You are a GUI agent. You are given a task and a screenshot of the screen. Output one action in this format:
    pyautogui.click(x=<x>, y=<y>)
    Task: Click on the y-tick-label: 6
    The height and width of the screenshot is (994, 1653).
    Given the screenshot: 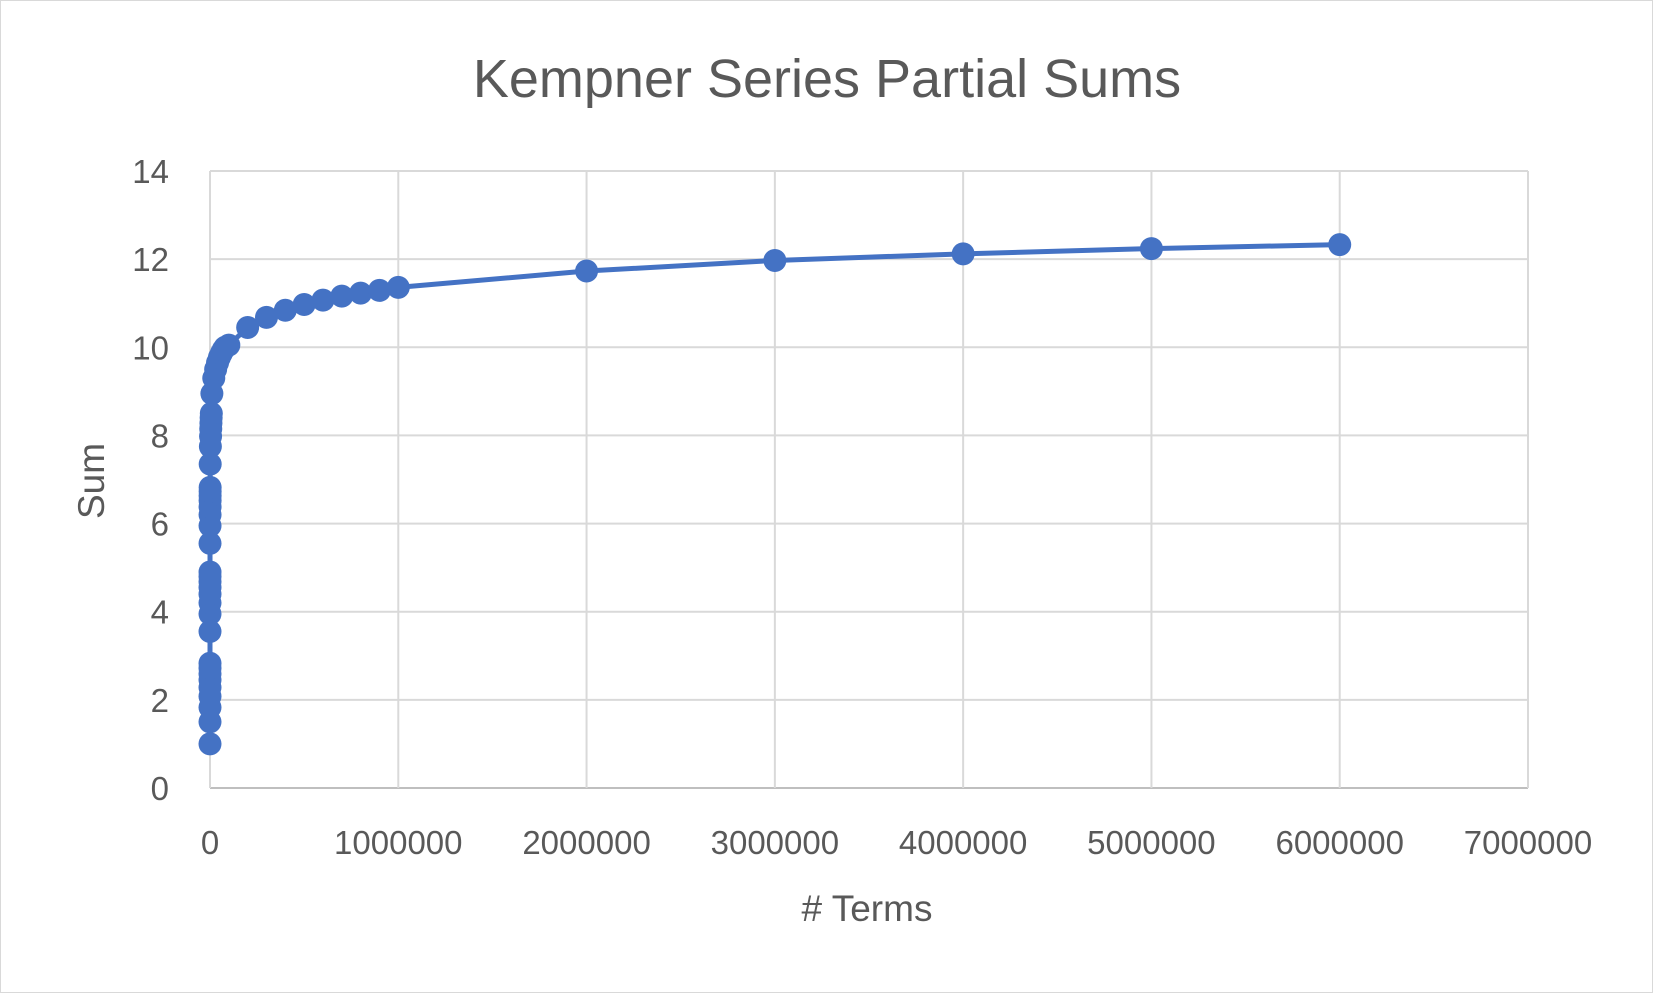 What is the action you would take?
    pyautogui.click(x=160, y=524)
    